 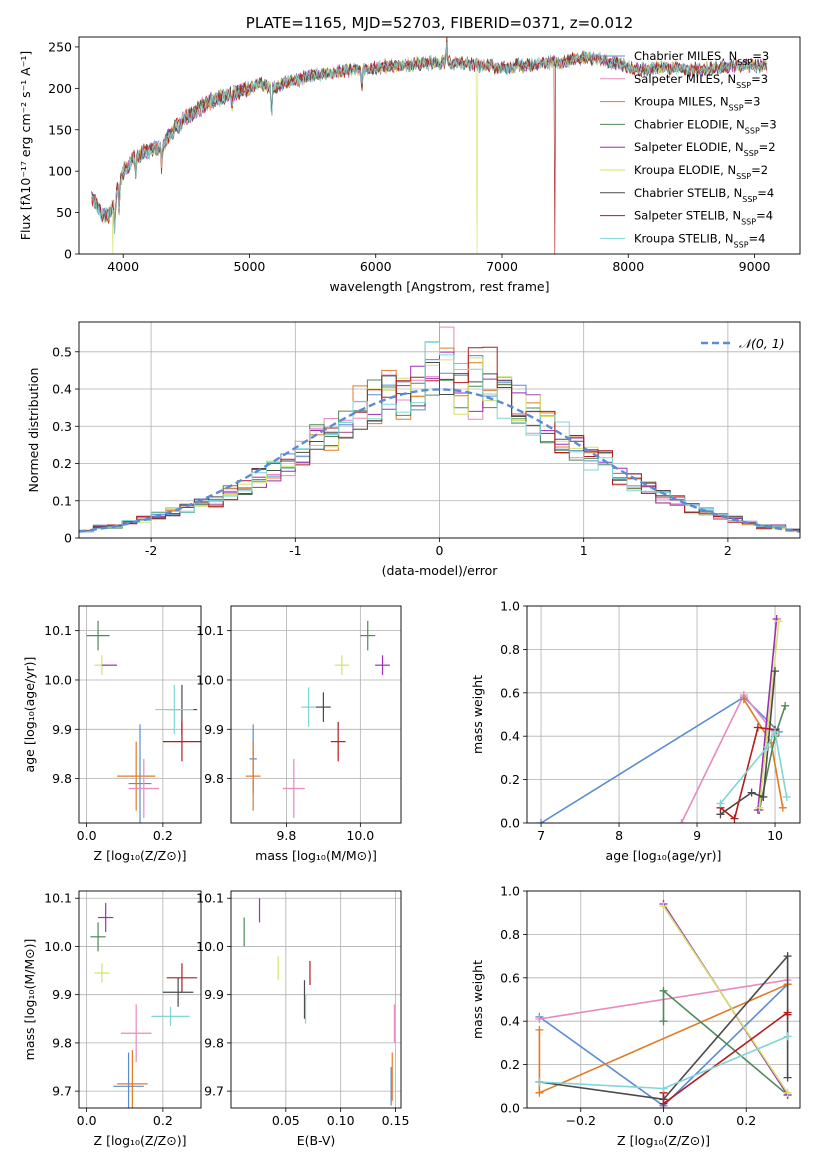 I want to click on x-axis-label: (data-model)/error, so click(x=440, y=570).